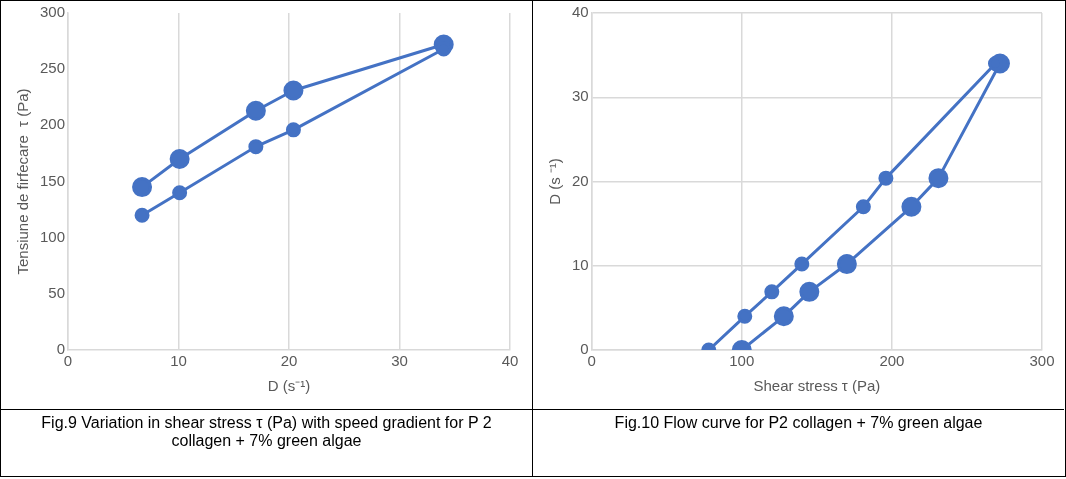 Image resolution: width=1066 pixels, height=479 pixels. I want to click on y-tick-label: 100, so click(53, 236).